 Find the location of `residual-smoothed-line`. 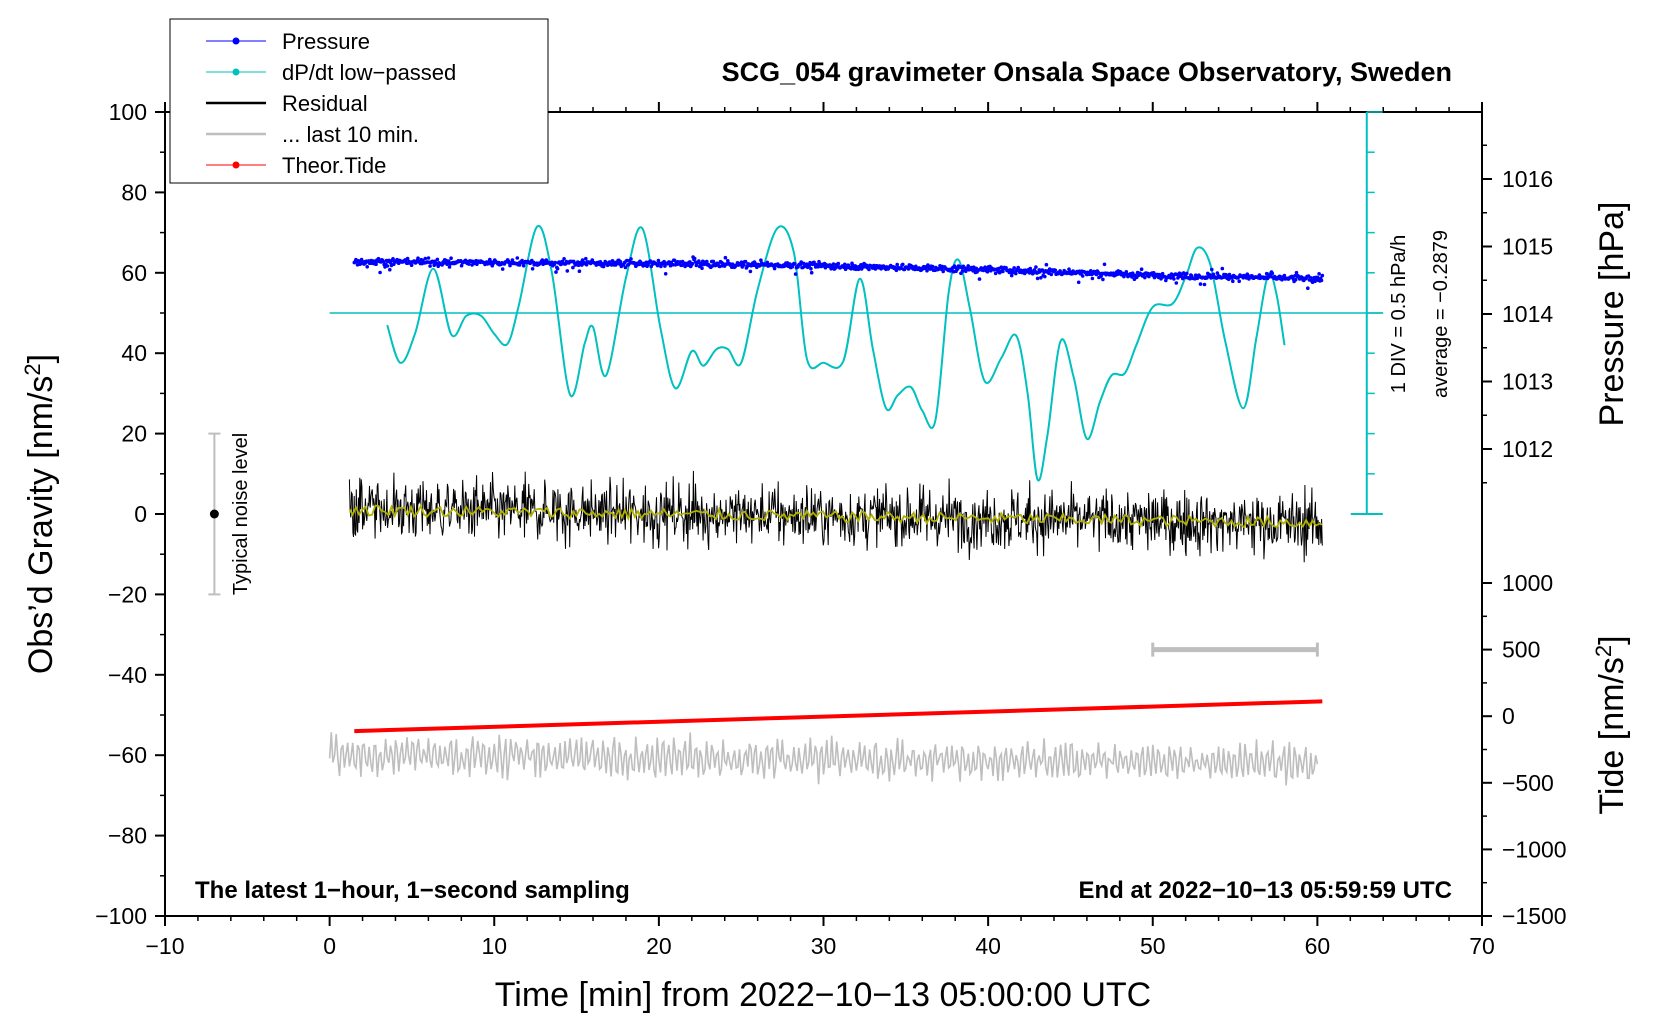

residual-smoothed-line is located at coordinates (835, 516).